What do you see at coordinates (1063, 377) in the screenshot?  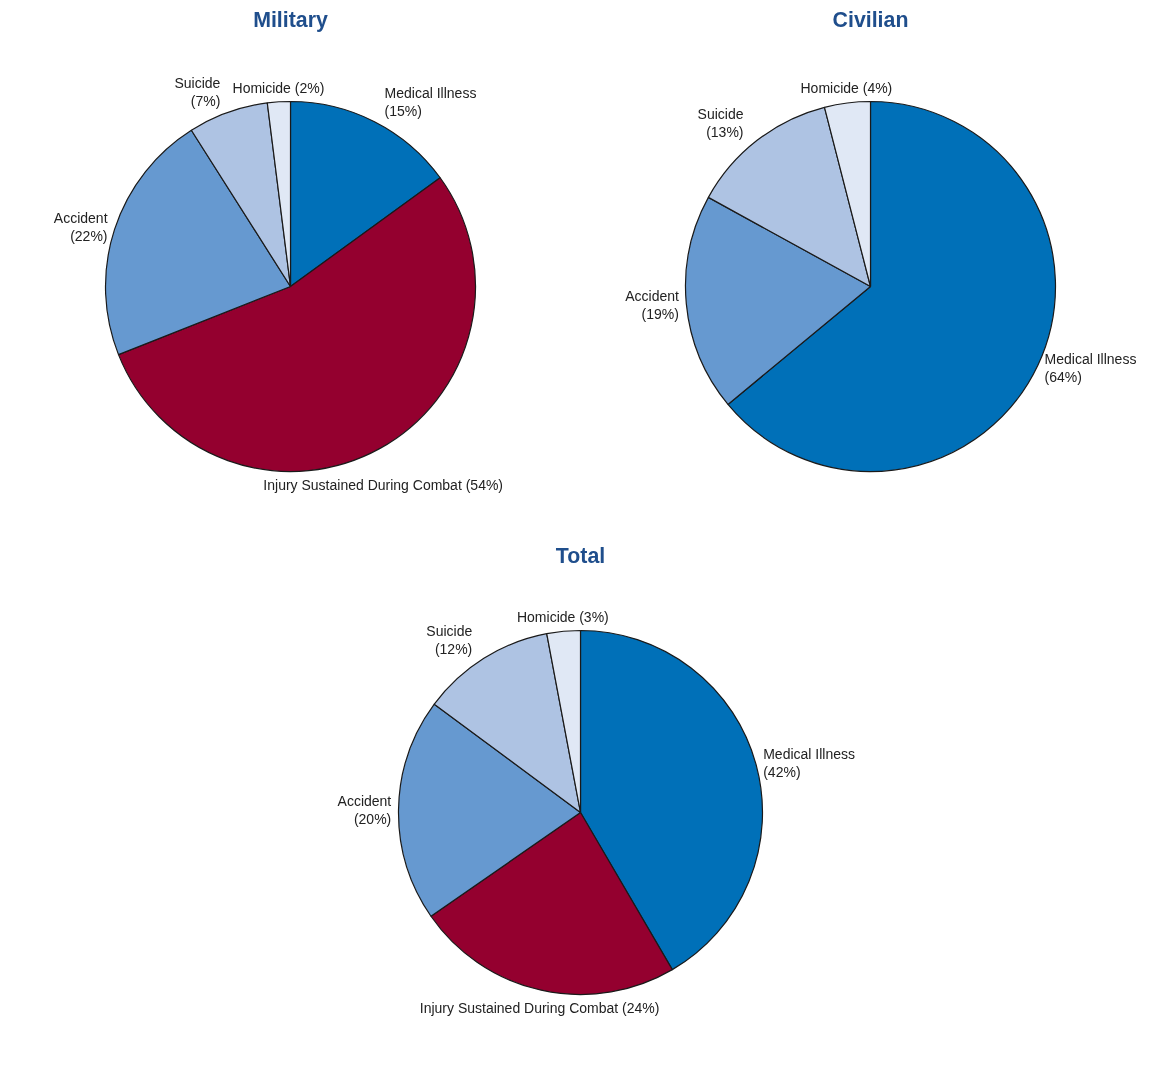 I see `data-label: (64%)` at bounding box center [1063, 377].